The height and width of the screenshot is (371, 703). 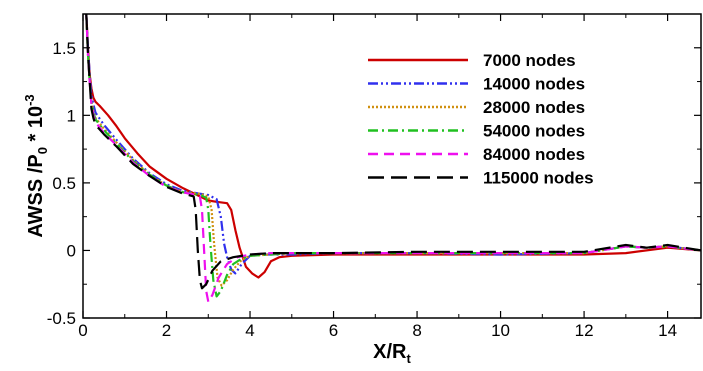 What do you see at coordinates (534, 131) in the screenshot?
I see `legend-label-4: 54000 nodes` at bounding box center [534, 131].